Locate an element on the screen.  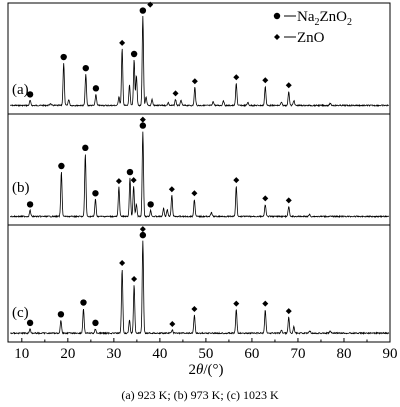
legend-label-na2zno2: Na2ZnO2 is located at coordinates (324, 18).